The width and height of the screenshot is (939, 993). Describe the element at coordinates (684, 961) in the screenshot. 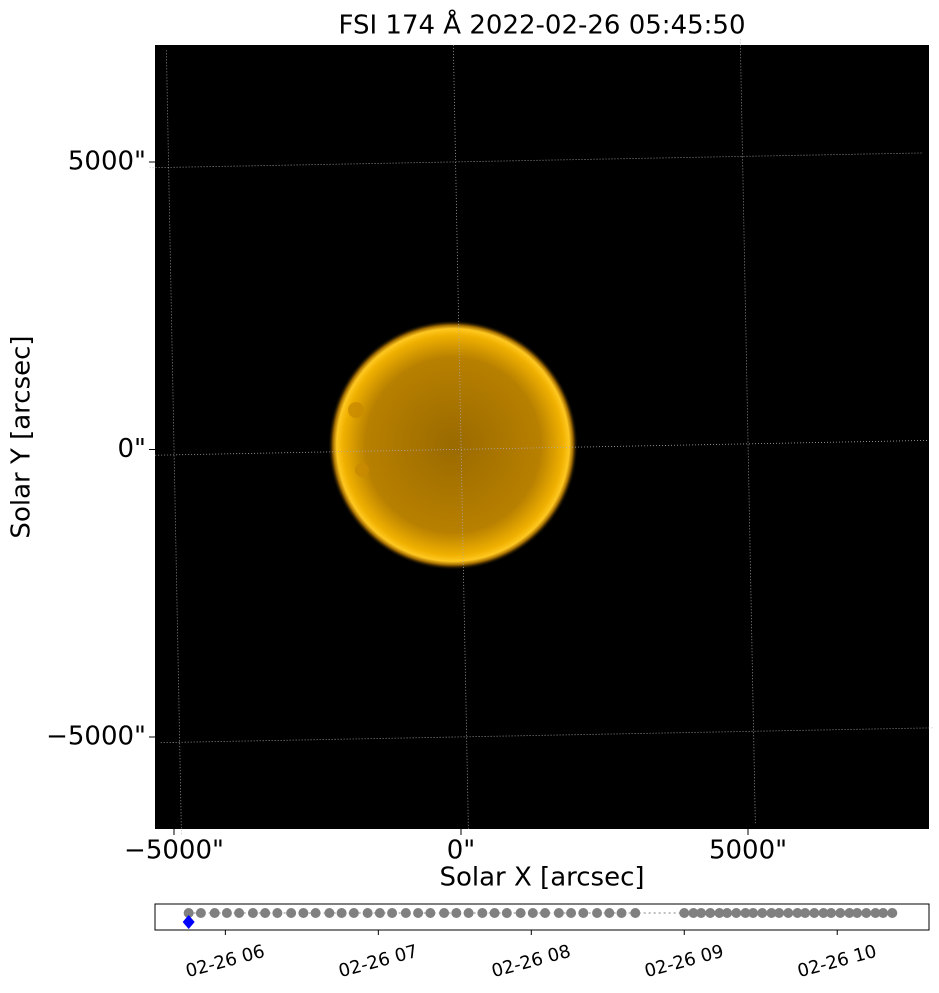

I see `x-tick-label: 02-26 09` at that location.